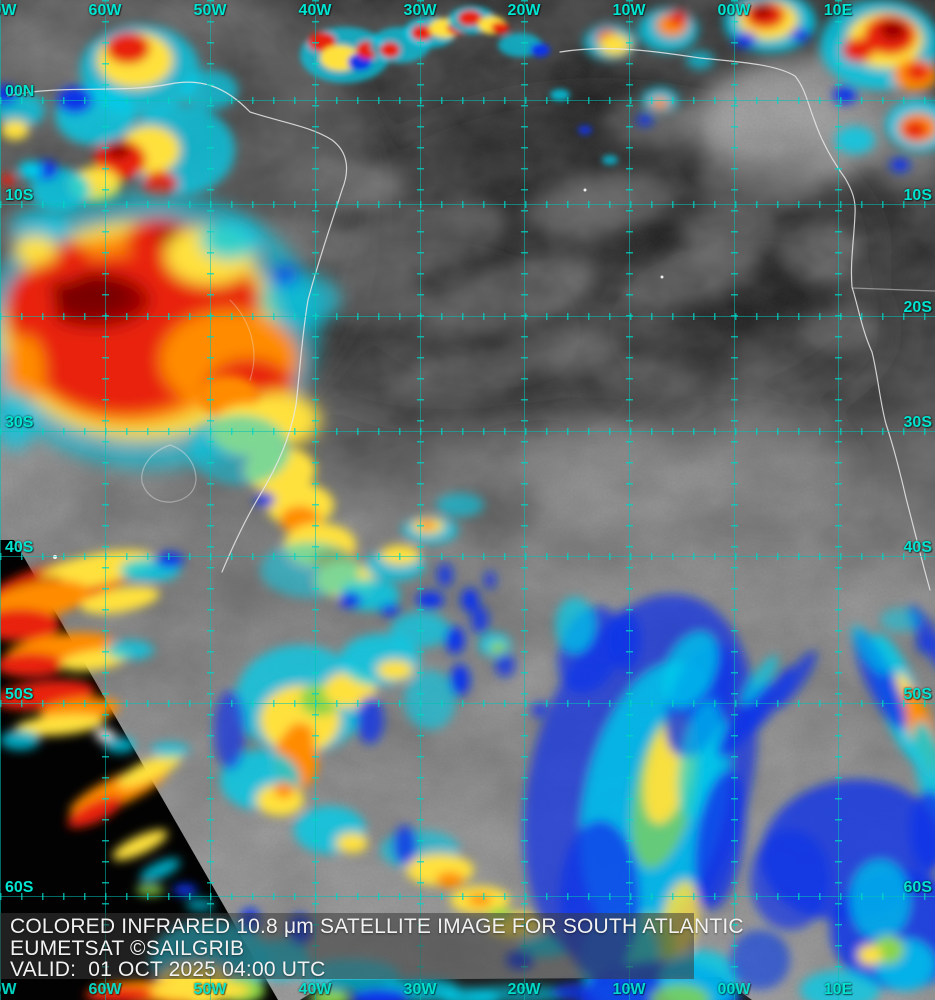 Image resolution: width=935 pixels, height=1000 pixels. What do you see at coordinates (917, 694) in the screenshot?
I see `lat-label-right-50s: 50S` at bounding box center [917, 694].